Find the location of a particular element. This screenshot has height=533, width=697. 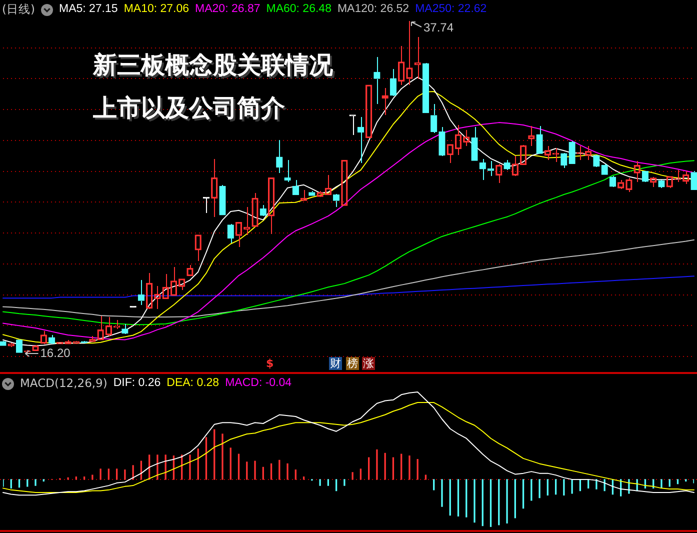

annotation: $ is located at coordinates (270, 363).